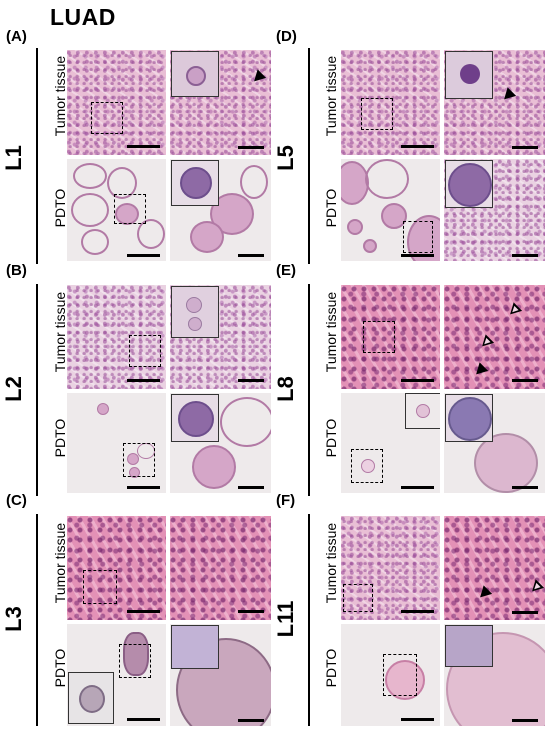  Describe the element at coordinates (309, 390) in the screenshot. I see `case-bracket-e` at that location.